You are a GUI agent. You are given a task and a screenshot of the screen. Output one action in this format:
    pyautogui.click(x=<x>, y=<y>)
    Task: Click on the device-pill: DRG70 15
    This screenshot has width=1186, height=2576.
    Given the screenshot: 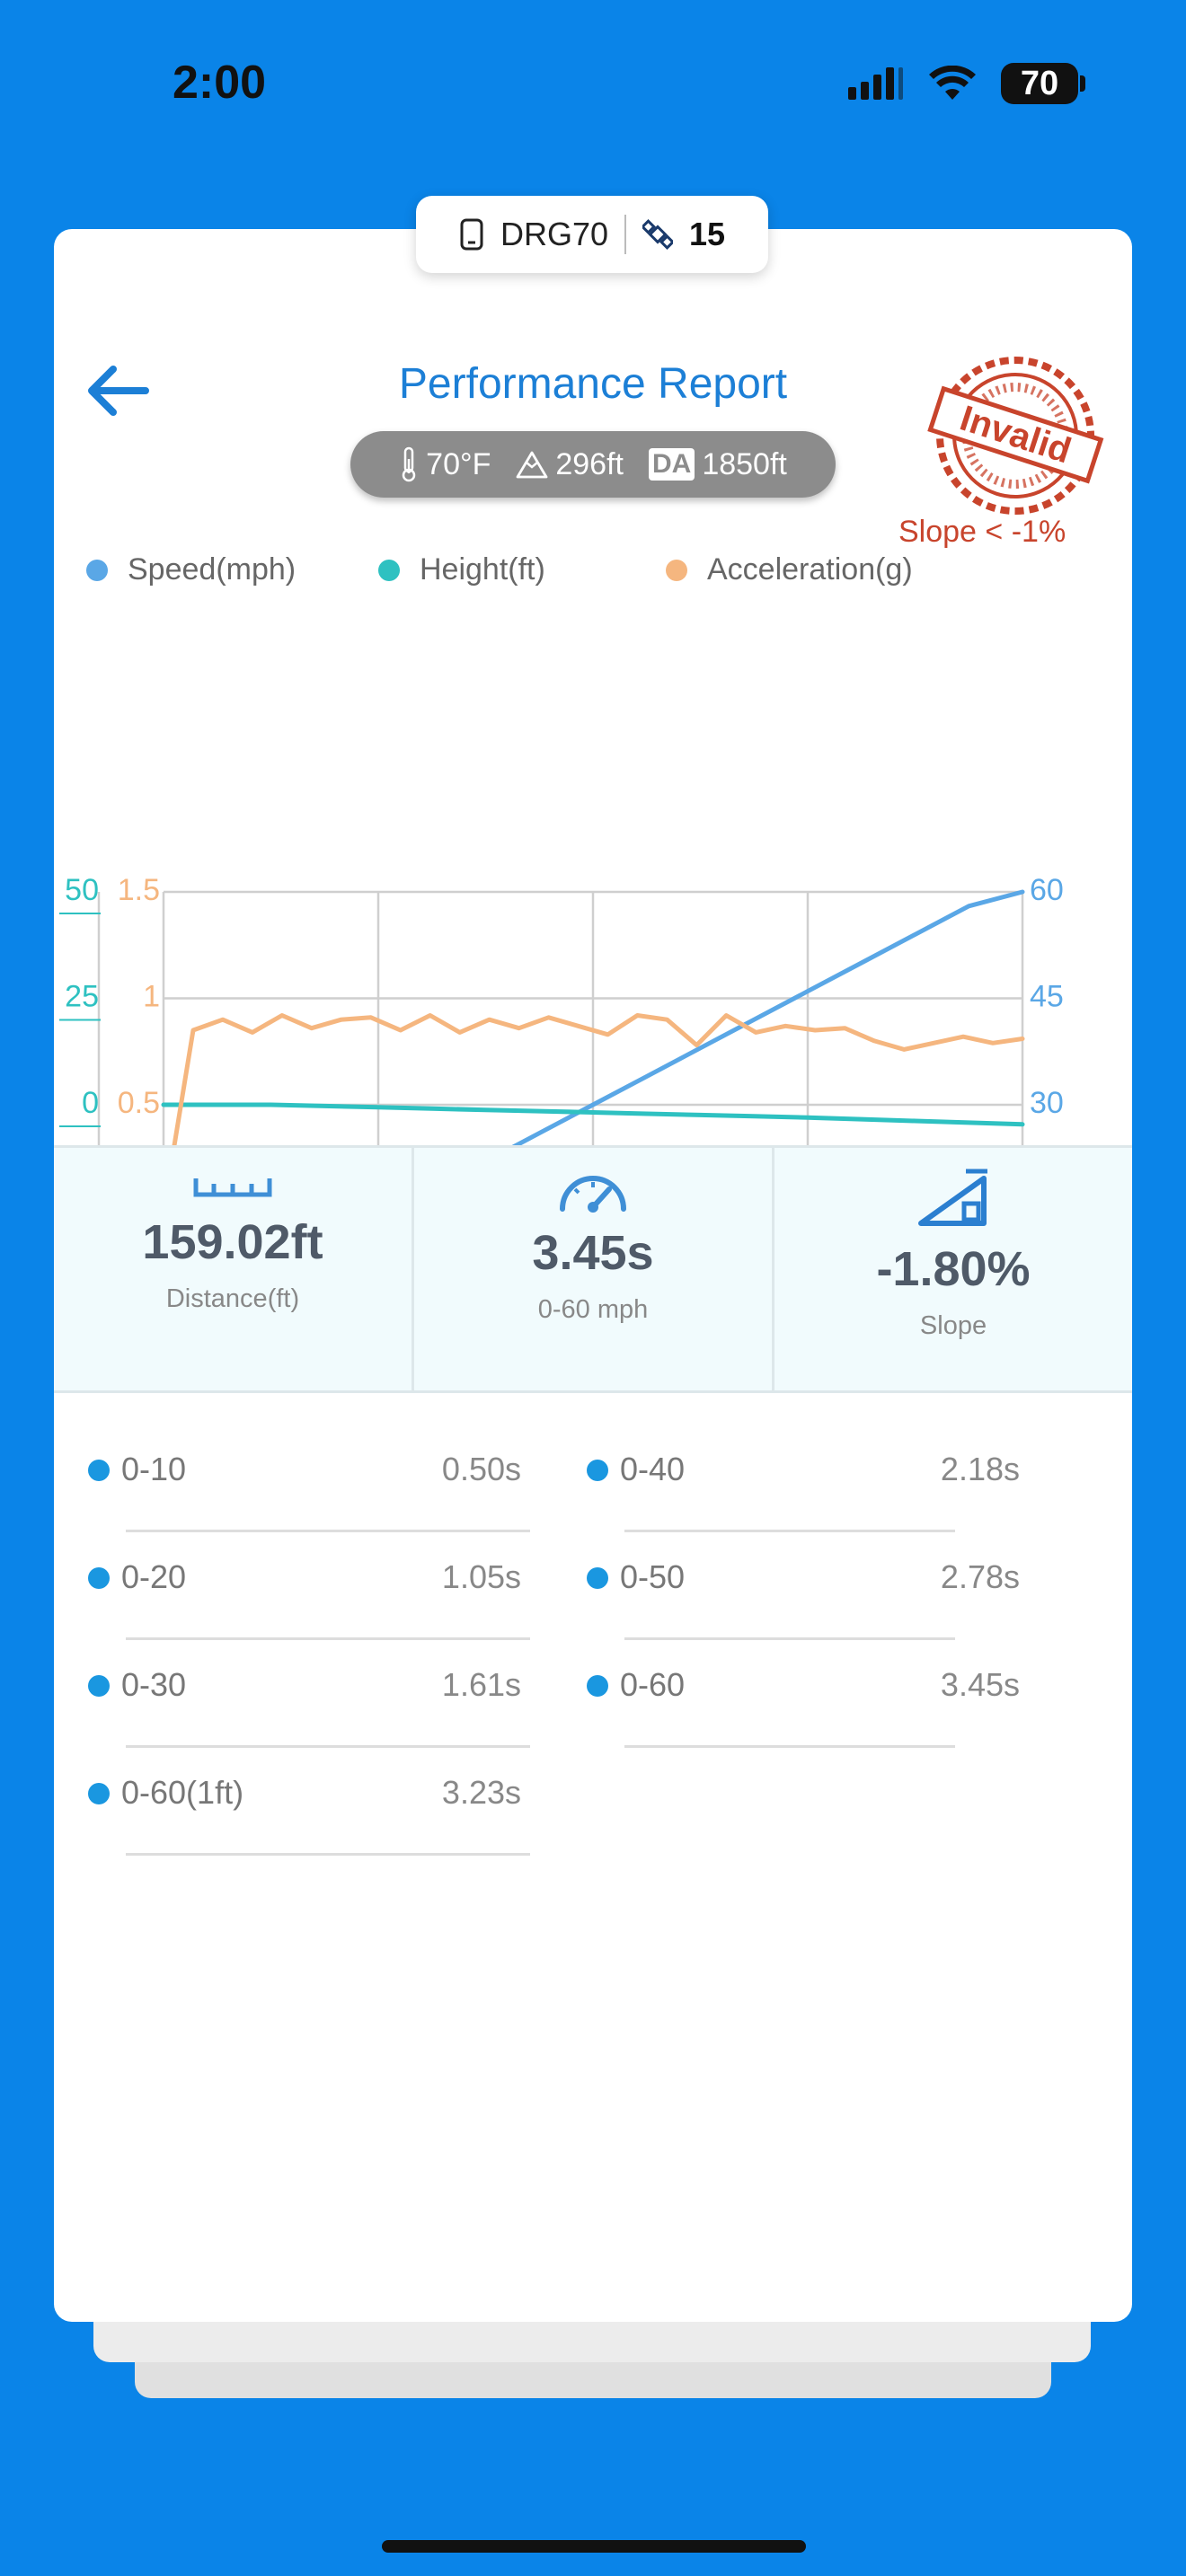 What is the action you would take?
    pyautogui.click(x=592, y=234)
    